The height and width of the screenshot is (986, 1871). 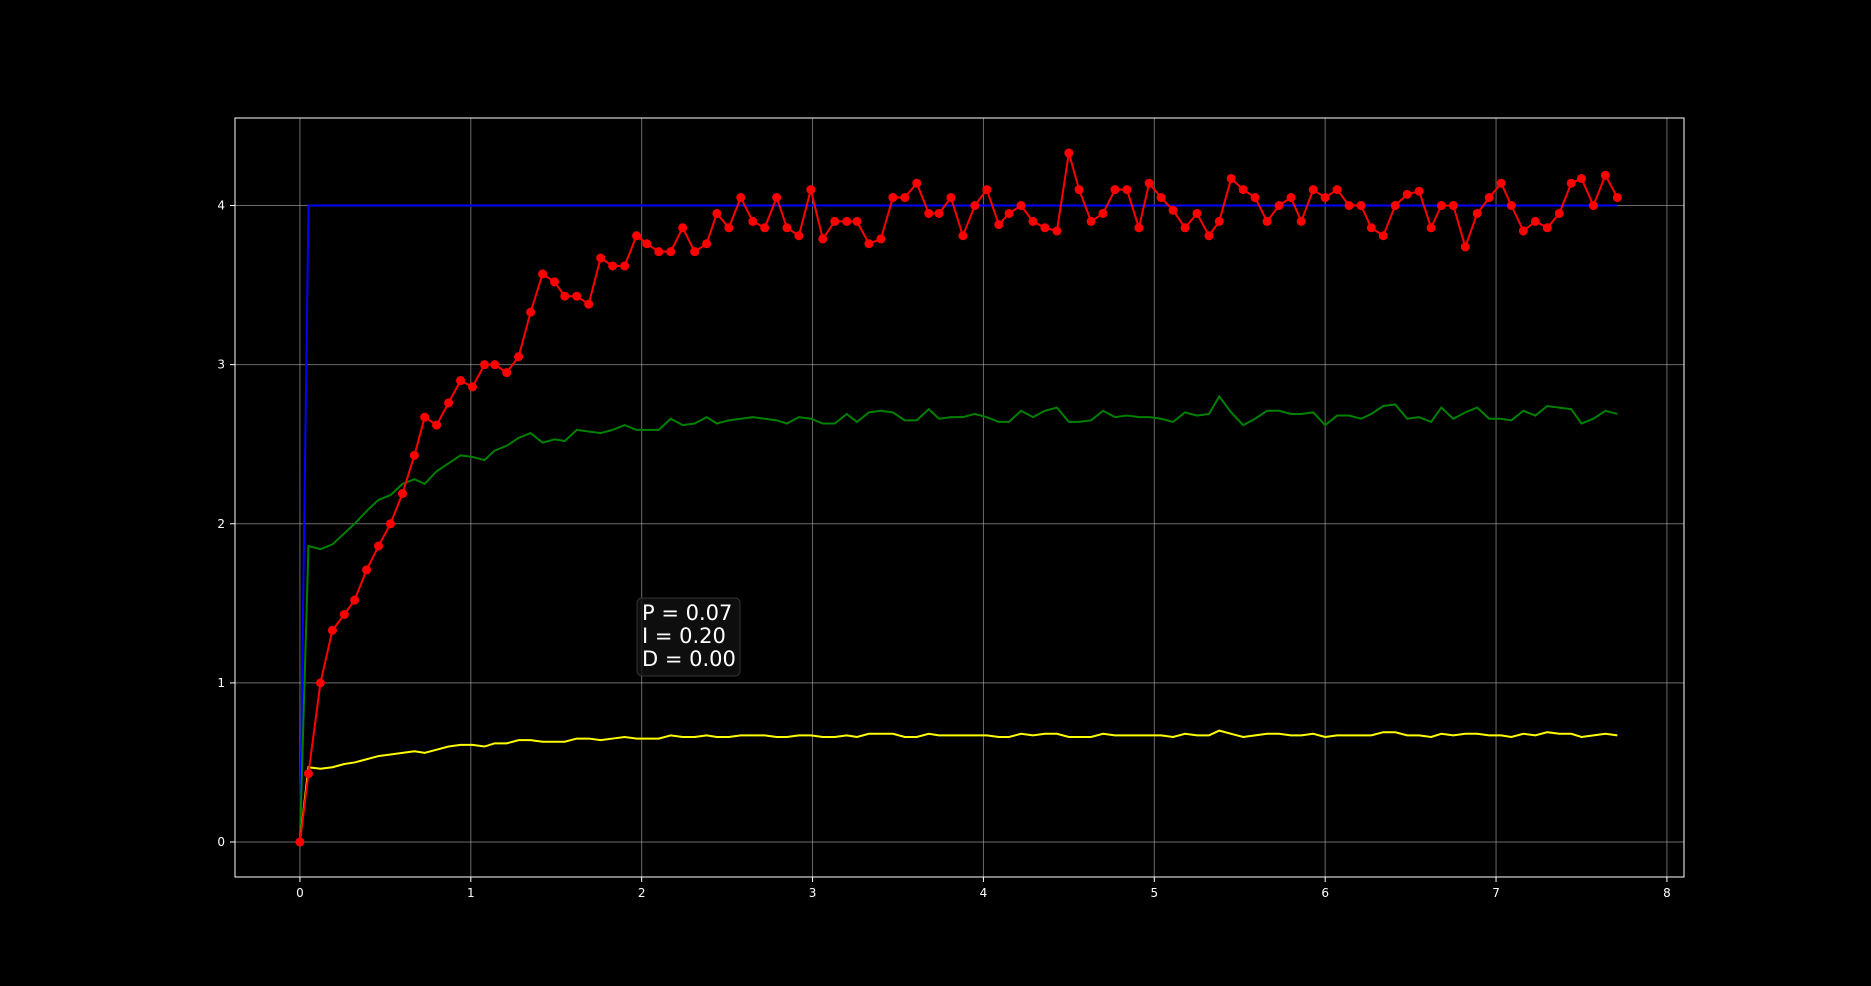 I want to click on annotation-box, so click(x=688, y=637).